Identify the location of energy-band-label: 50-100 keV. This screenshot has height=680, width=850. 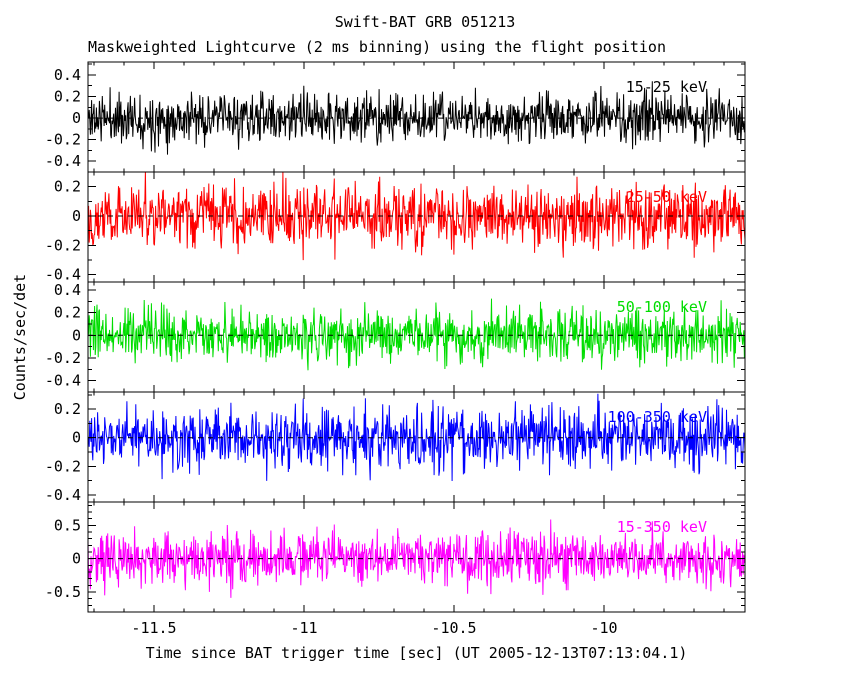
(662, 307).